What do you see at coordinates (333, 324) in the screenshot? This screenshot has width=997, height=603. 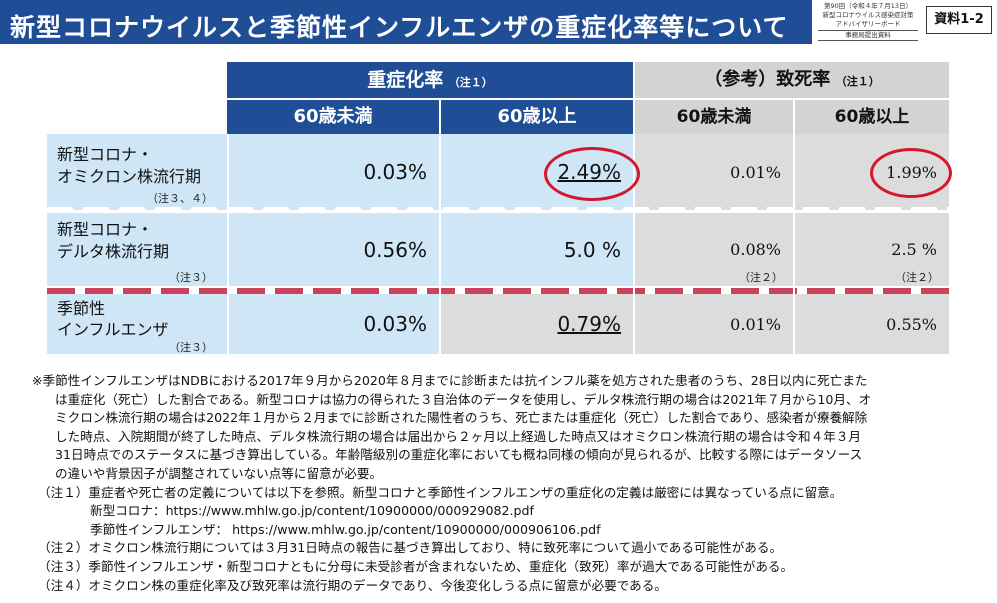 I see `sev-under60-influenza: 0.03%` at bounding box center [333, 324].